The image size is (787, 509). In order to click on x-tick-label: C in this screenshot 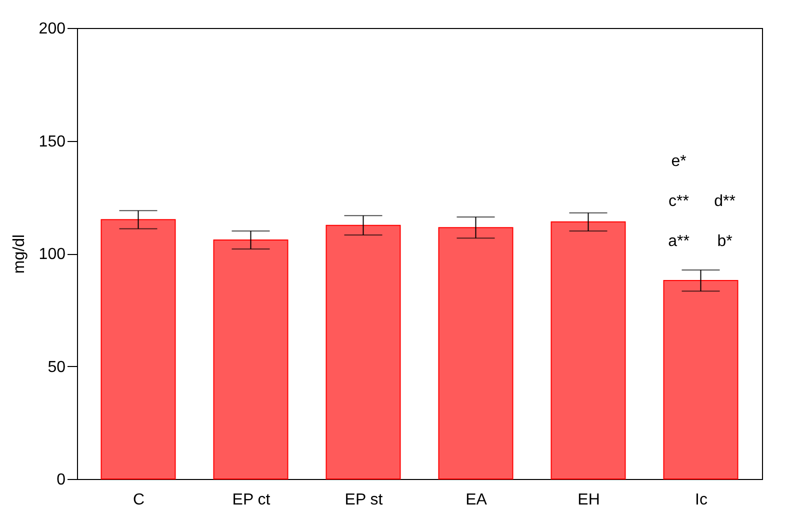, I will do `click(138, 500)`.